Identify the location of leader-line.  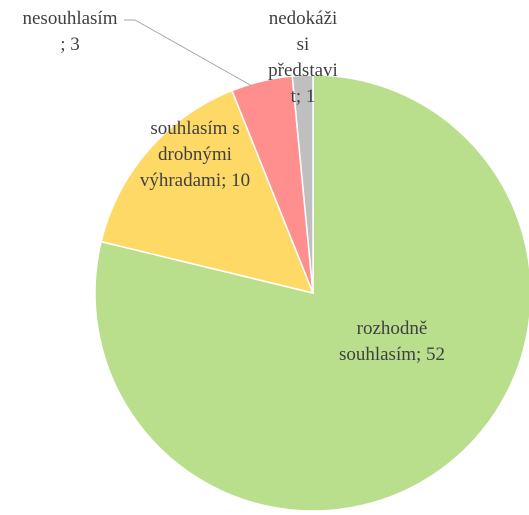
(188, 53).